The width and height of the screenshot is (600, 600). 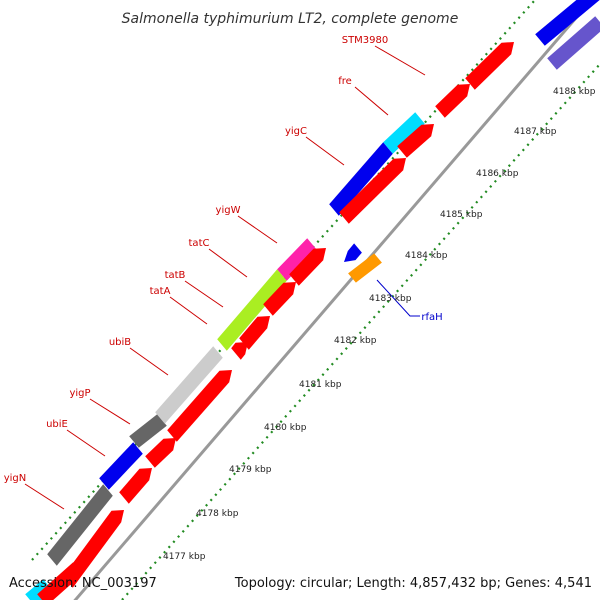 What do you see at coordinates (83, 583) in the screenshot?
I see `accession-text: Accession: NC_003197` at bounding box center [83, 583].